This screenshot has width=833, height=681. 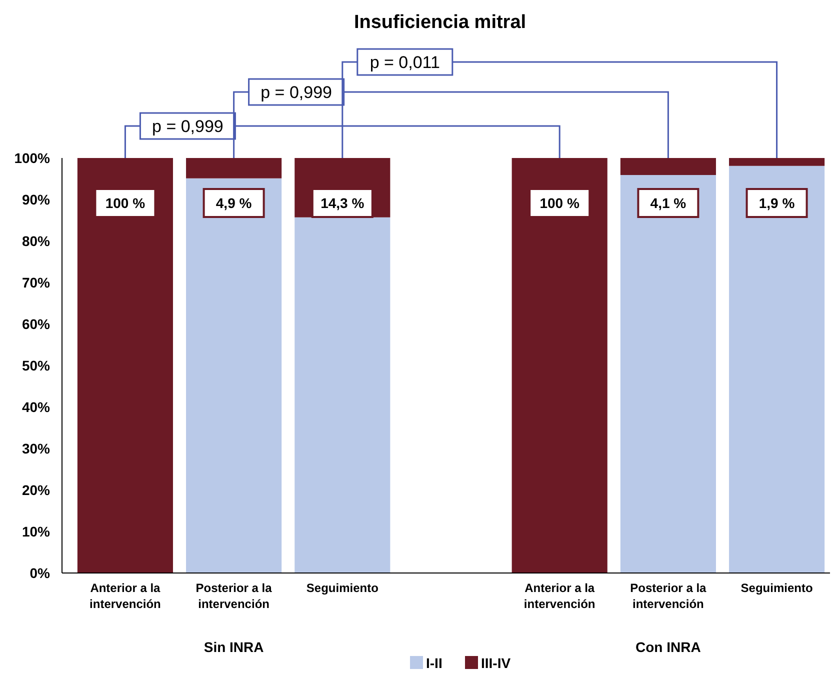 What do you see at coordinates (36, 366) in the screenshot?
I see `y-tick-label: 50%` at bounding box center [36, 366].